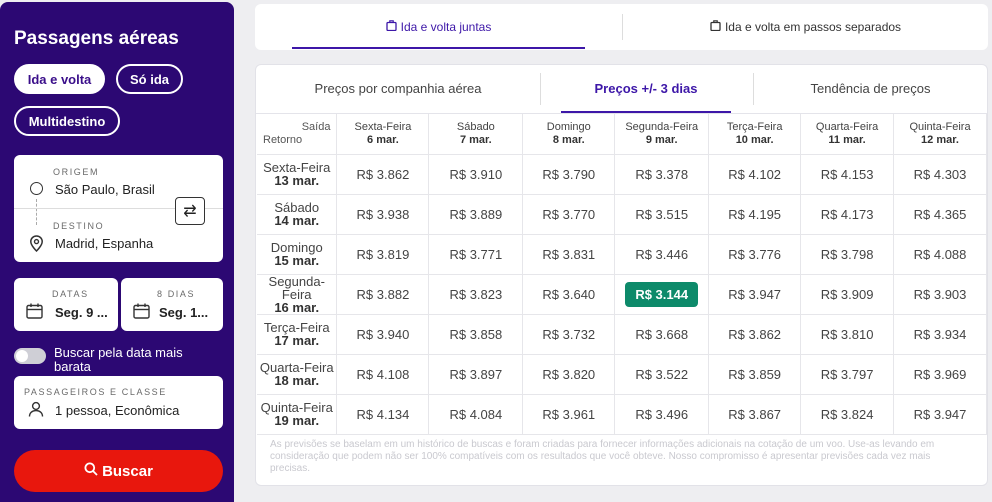  Describe the element at coordinates (754, 139) in the screenshot. I see `depart-date: 10 mar.` at that location.